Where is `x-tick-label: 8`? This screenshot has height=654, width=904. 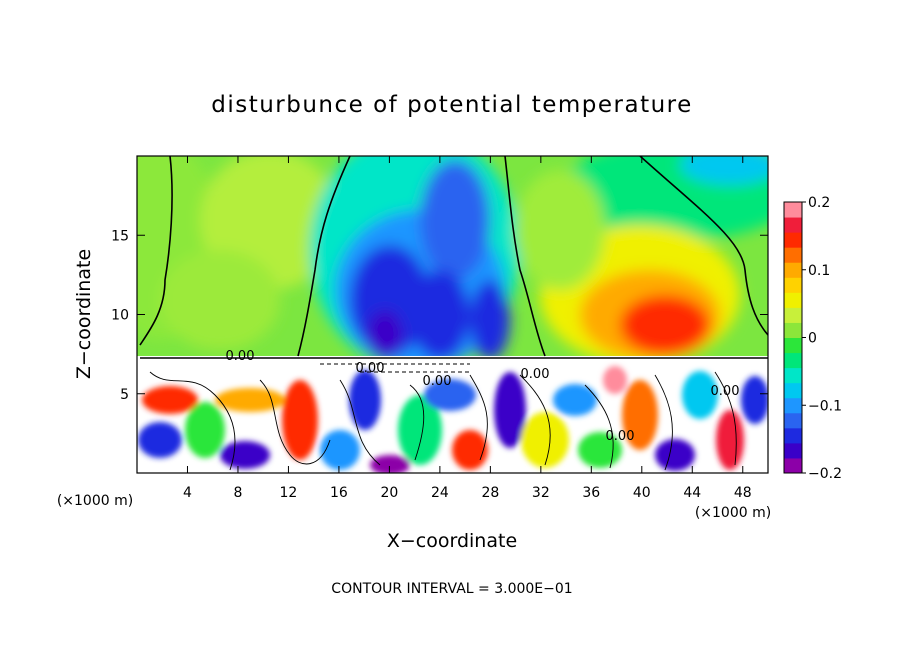
x-tick-label: 8 is located at coordinates (237, 493).